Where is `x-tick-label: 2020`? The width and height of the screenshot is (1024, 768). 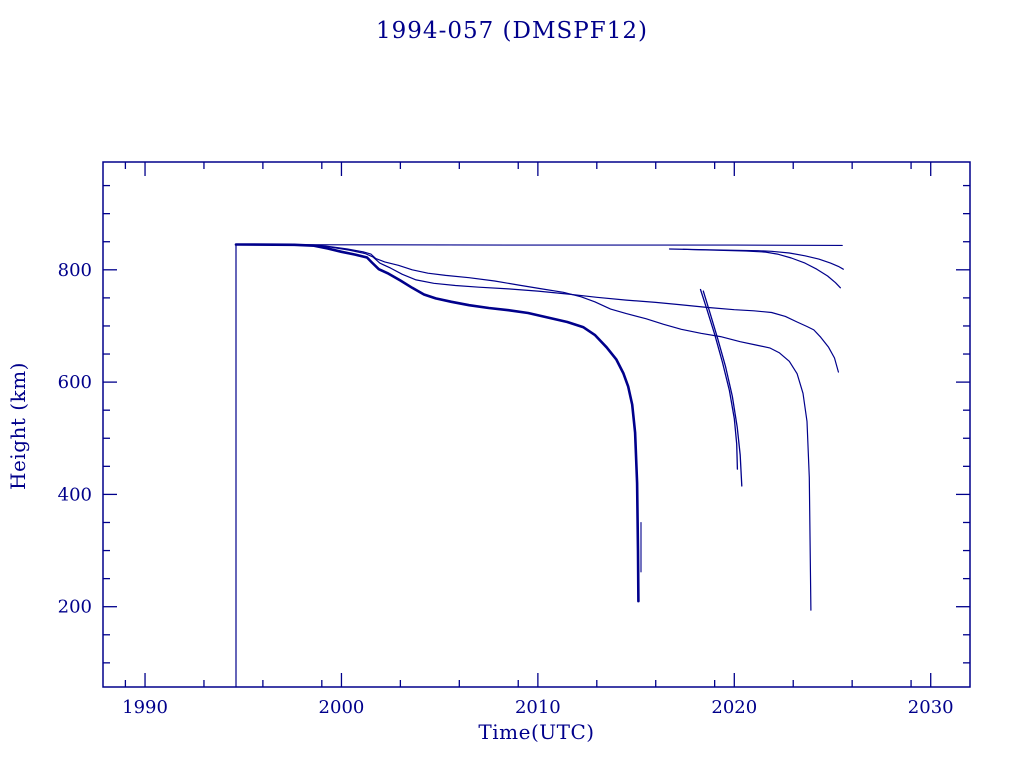 x-tick-label: 2020 is located at coordinates (734, 707).